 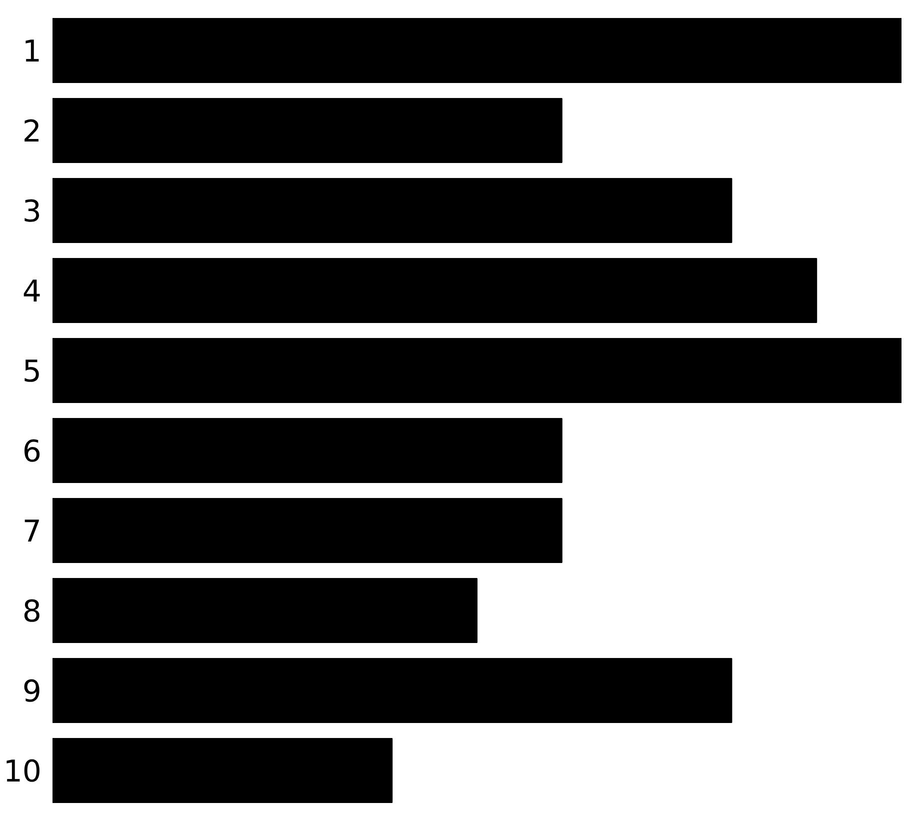 What do you see at coordinates (32, 532) in the screenshot?
I see `y-tick-label: 7` at bounding box center [32, 532].